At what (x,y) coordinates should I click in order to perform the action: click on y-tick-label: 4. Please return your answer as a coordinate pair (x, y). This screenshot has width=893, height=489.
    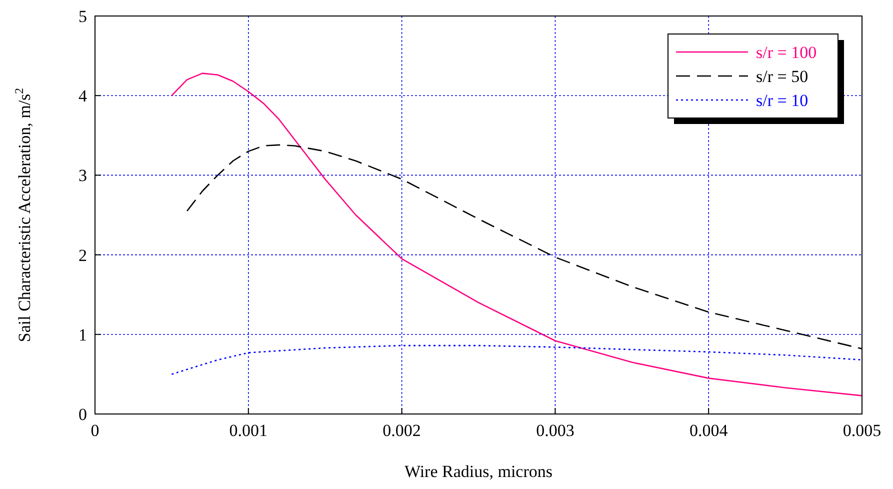
    Looking at the image, I should click on (83, 96).